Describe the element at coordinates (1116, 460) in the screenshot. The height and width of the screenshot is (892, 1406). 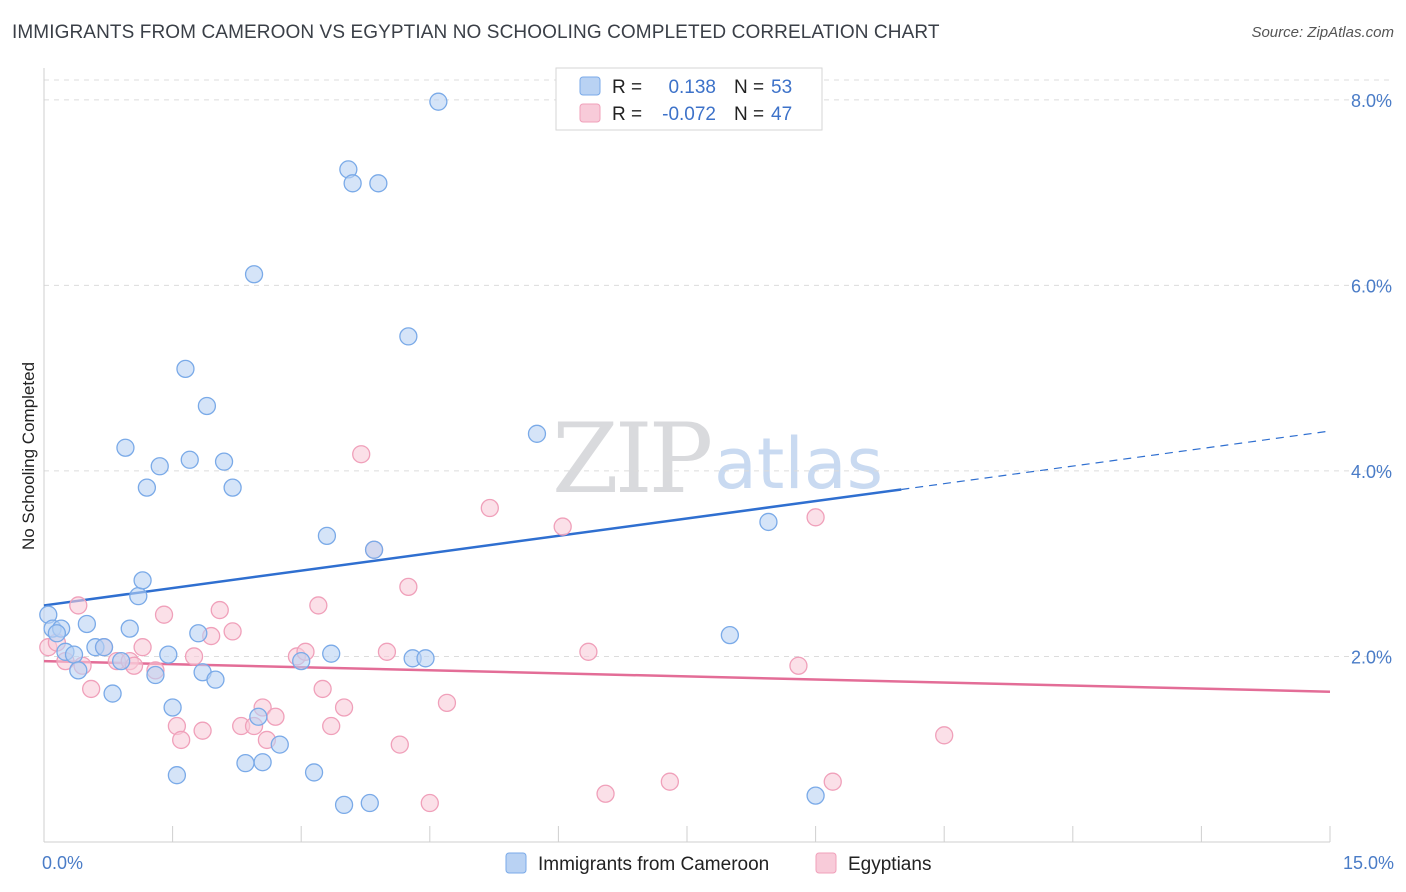
I see `trendline-0-extension` at that location.